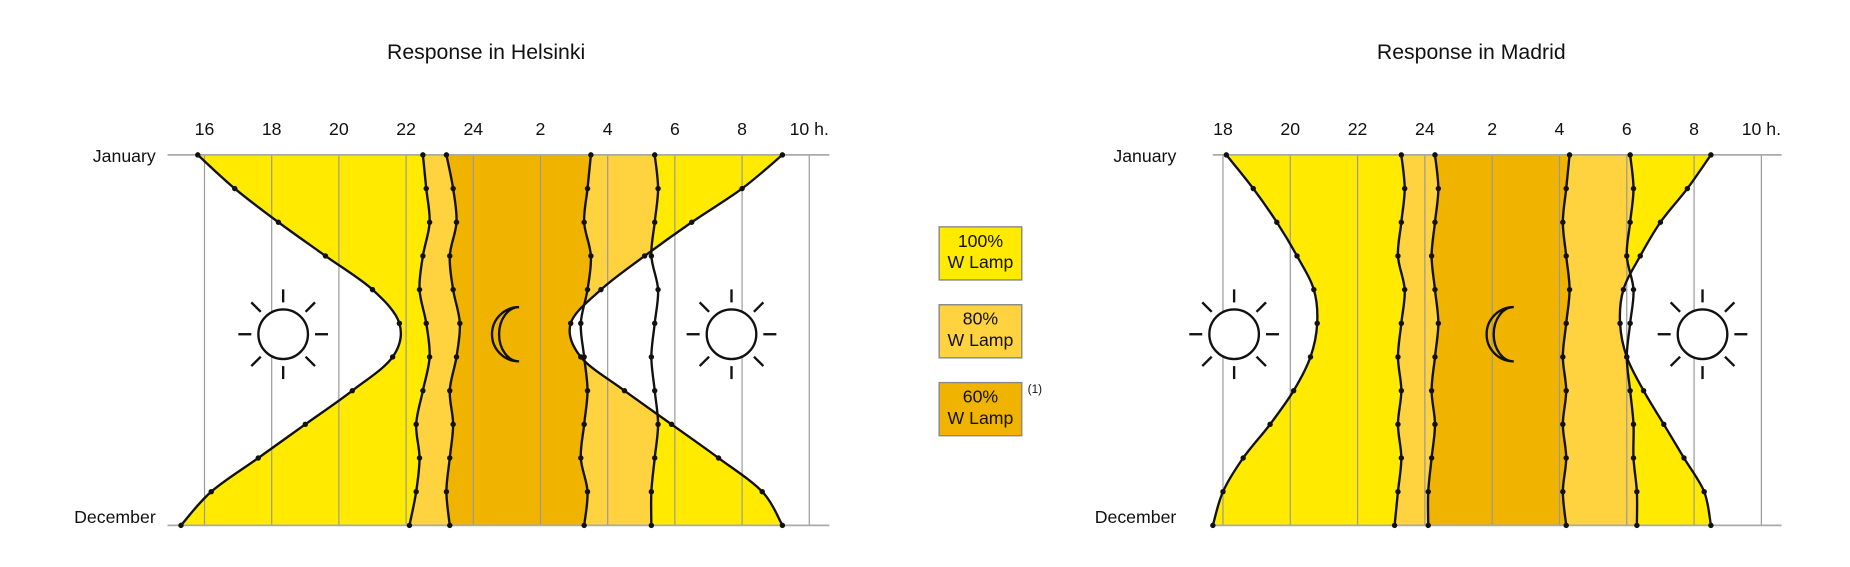 The width and height of the screenshot is (1850, 567). I want to click on y-tick-label: January, so click(1144, 156).